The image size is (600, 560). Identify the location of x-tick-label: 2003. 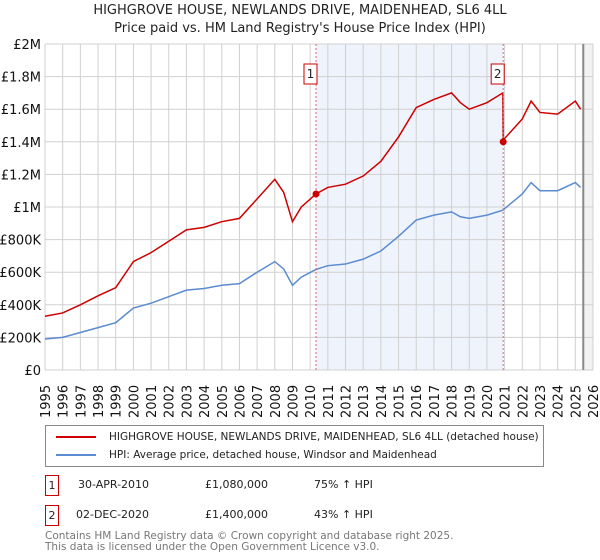
(187, 401).